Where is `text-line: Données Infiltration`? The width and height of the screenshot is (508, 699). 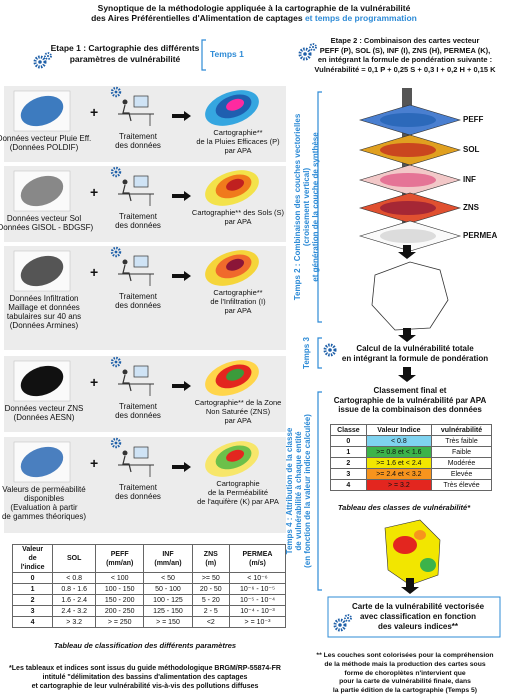
text-line: Données Infiltration is located at coordinates (44, 298).